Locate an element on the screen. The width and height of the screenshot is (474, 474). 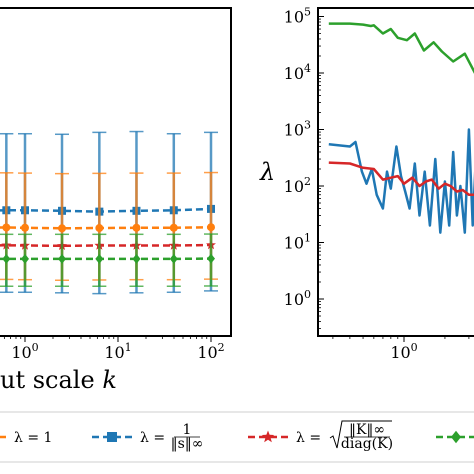
legend-box is located at coordinates (237, 437).